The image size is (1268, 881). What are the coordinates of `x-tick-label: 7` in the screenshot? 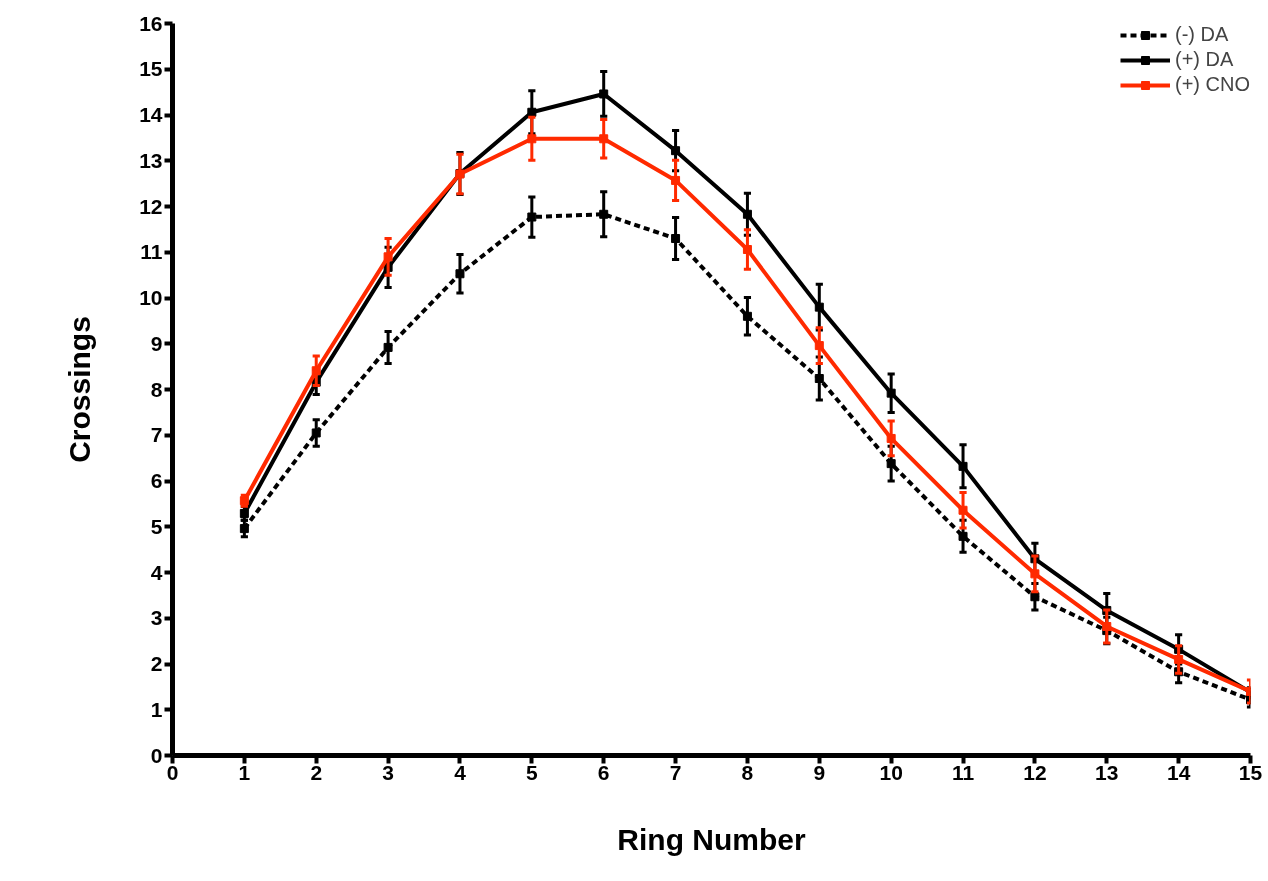 It's located at (675, 772).